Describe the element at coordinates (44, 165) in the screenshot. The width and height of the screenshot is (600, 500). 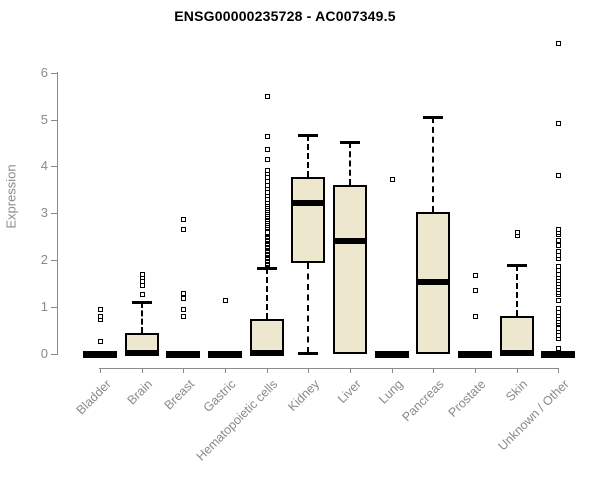
I see `y-axis-tick-label: 4` at that location.